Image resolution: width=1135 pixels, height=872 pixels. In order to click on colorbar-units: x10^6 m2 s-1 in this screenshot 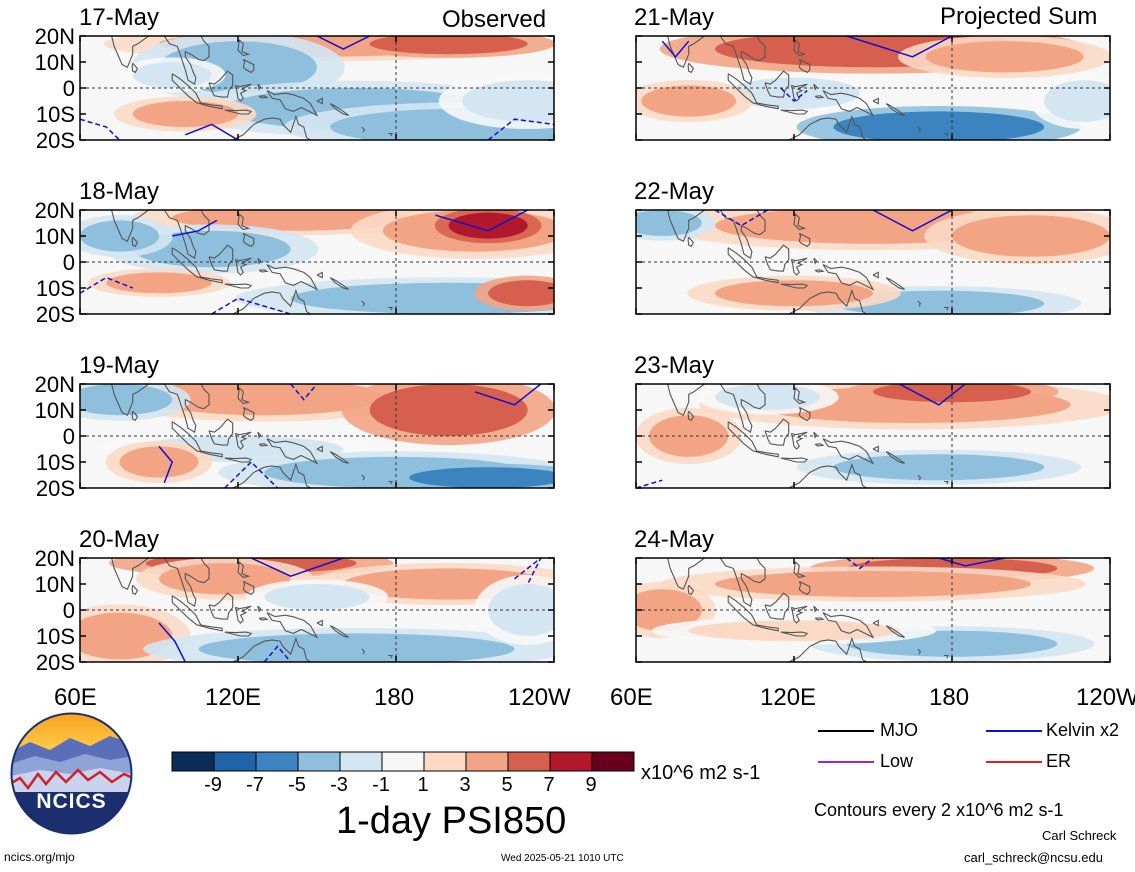, I will do `click(701, 773)`.